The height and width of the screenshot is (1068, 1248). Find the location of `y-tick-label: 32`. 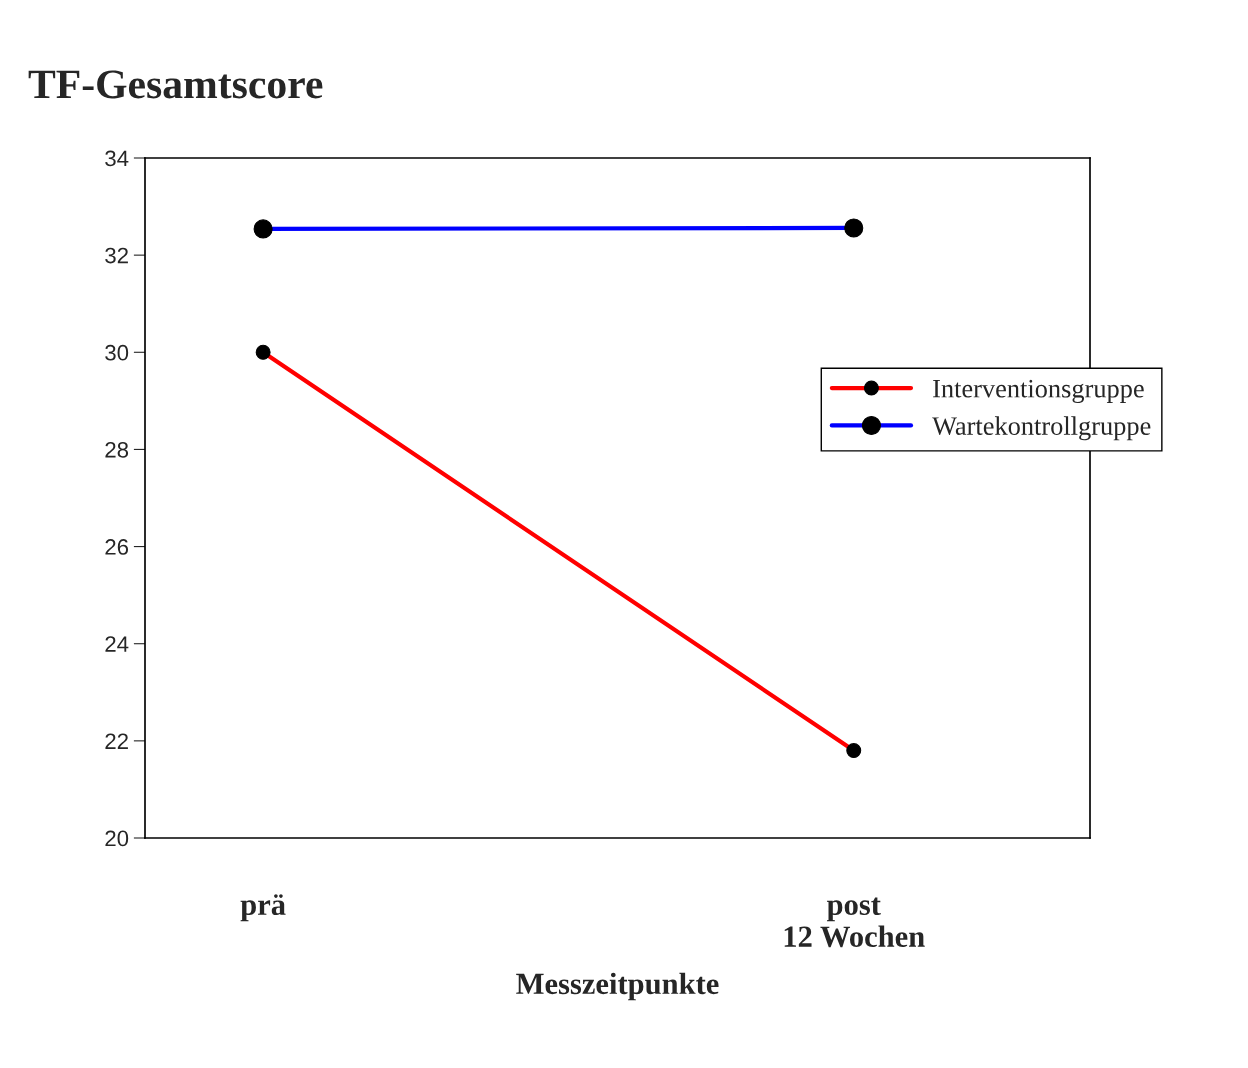

y-tick-label: 32 is located at coordinates (116, 255).